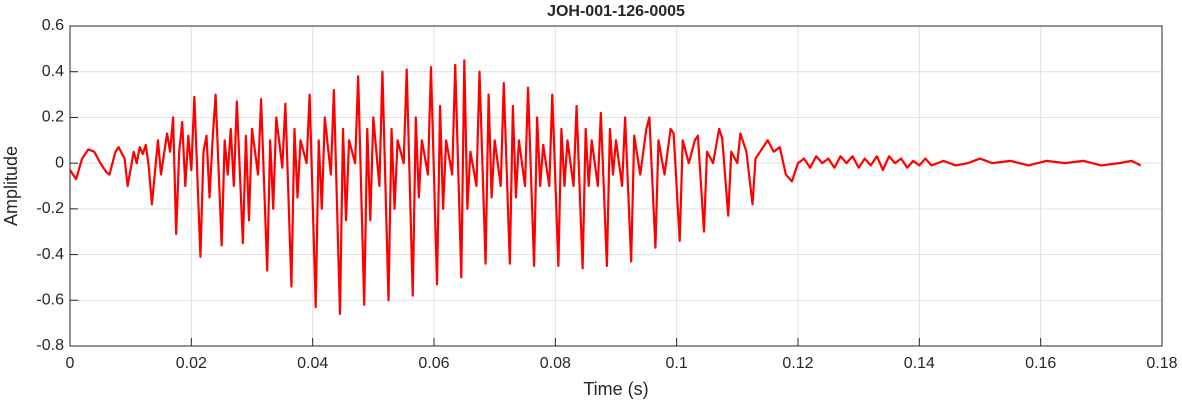 The width and height of the screenshot is (1182, 404). Describe the element at coordinates (50, 254) in the screenshot. I see `y-tick-label: -0.4` at that location.